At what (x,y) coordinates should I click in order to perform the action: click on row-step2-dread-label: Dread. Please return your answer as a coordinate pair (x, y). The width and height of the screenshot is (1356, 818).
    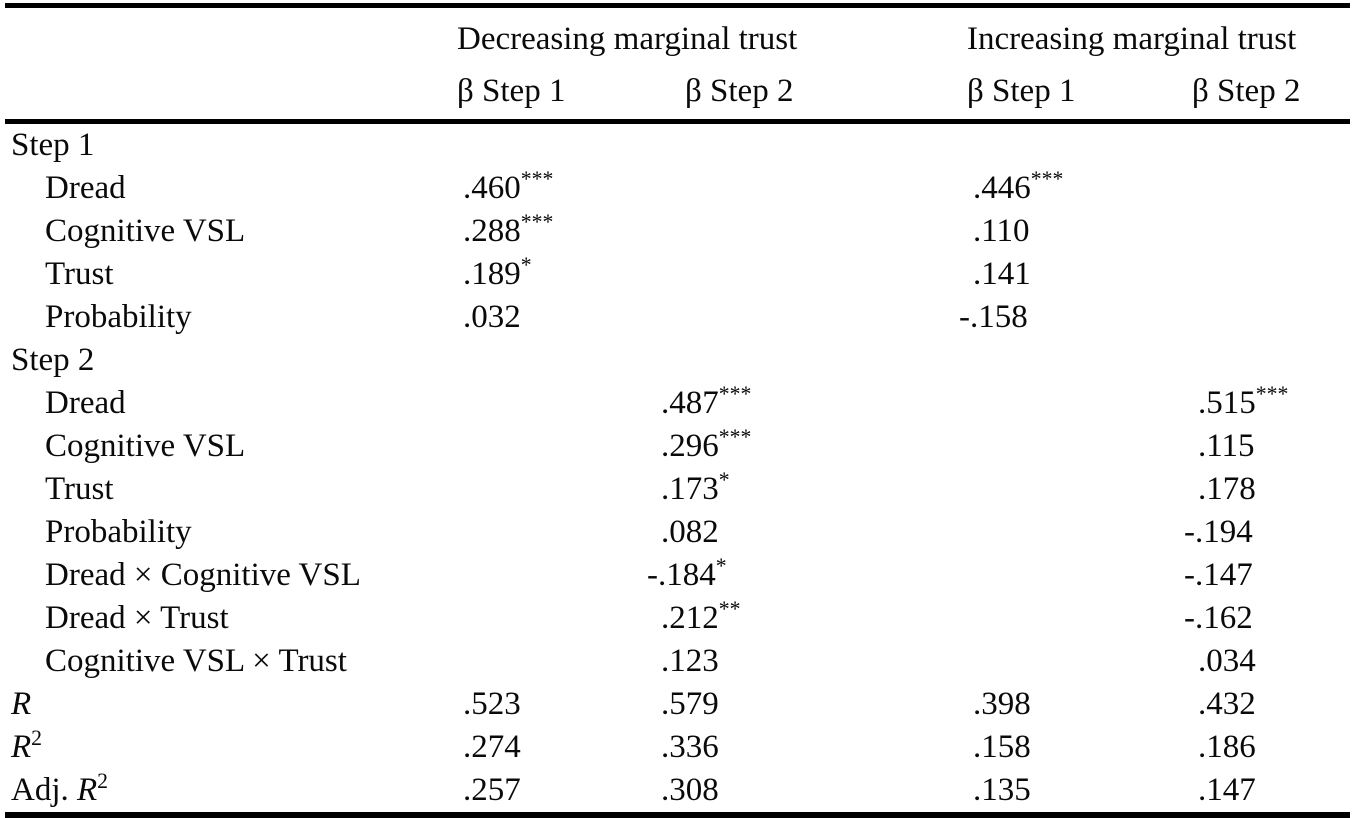
    Looking at the image, I should click on (231, 403).